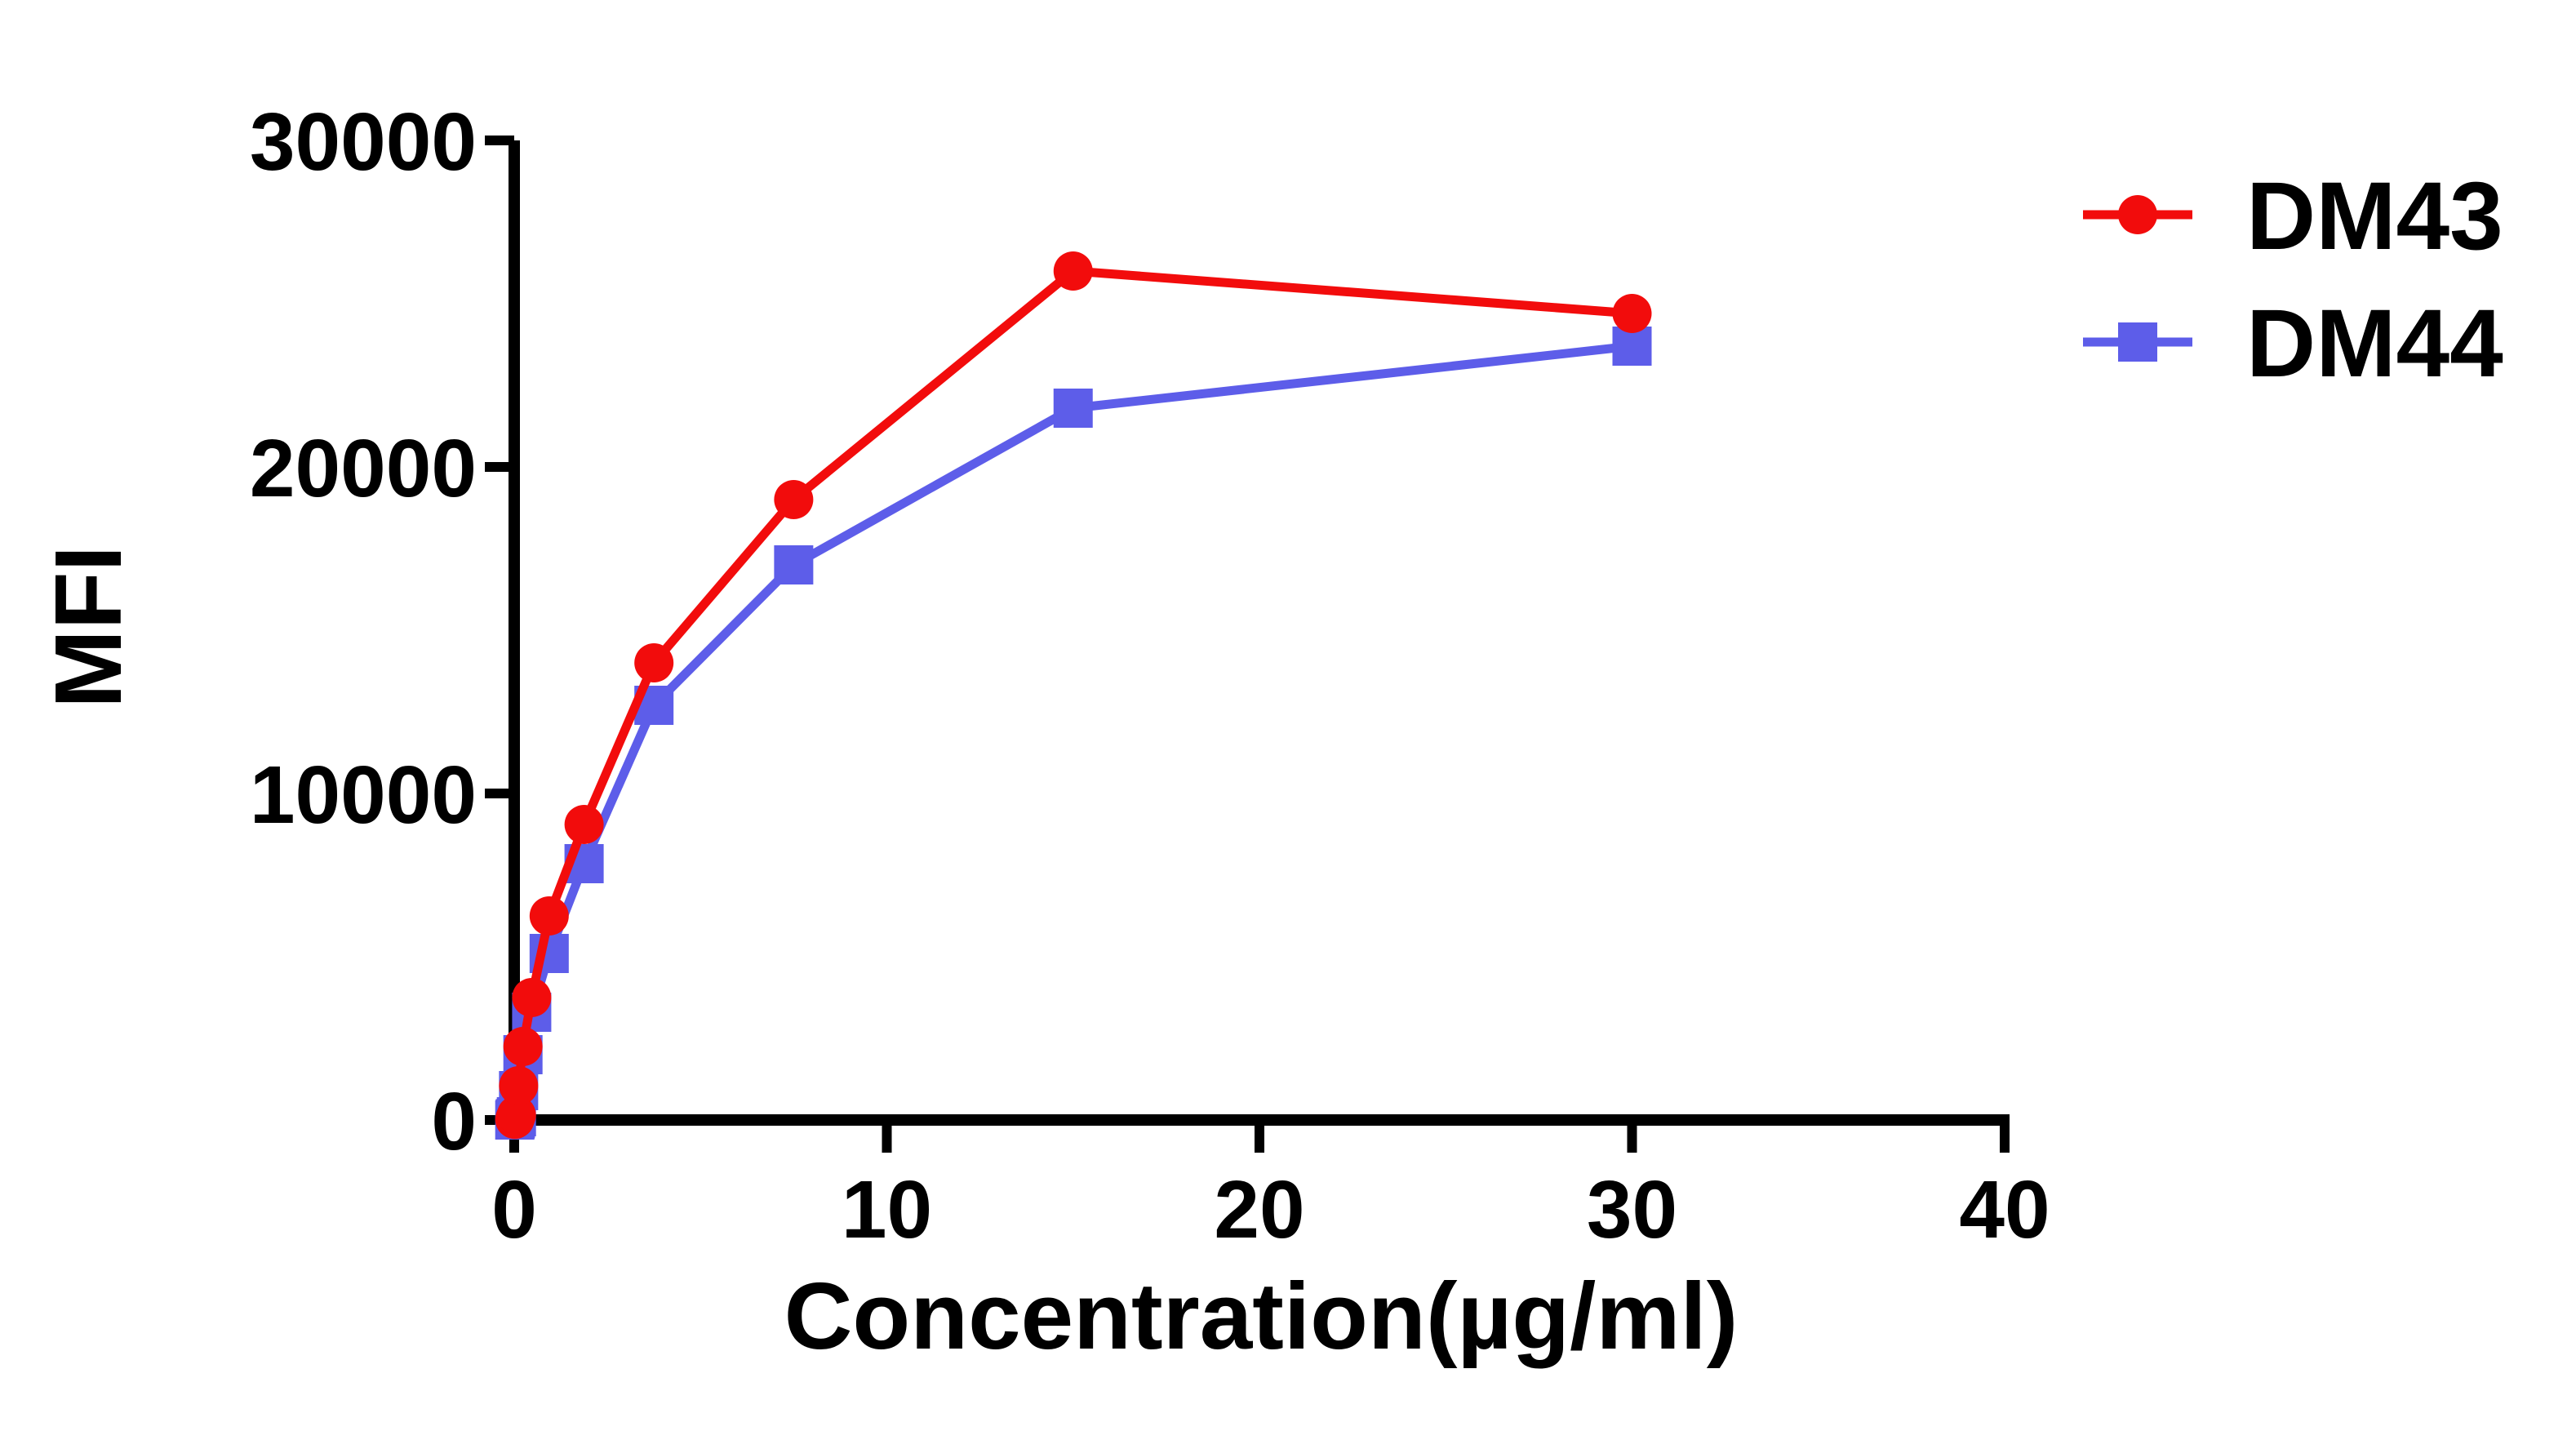  Describe the element at coordinates (887, 1210) in the screenshot. I see `x-tick-label: 10` at that location.